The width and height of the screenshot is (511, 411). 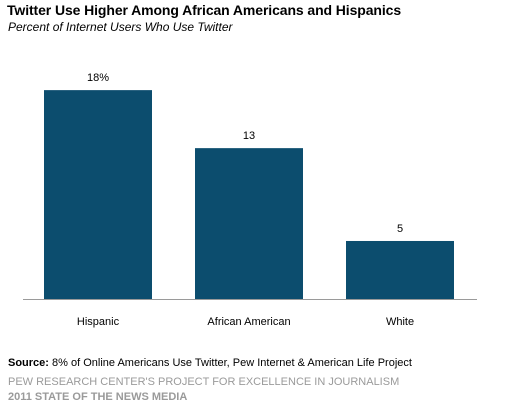 What do you see at coordinates (98, 195) in the screenshot?
I see `bar-hispanic` at bounding box center [98, 195].